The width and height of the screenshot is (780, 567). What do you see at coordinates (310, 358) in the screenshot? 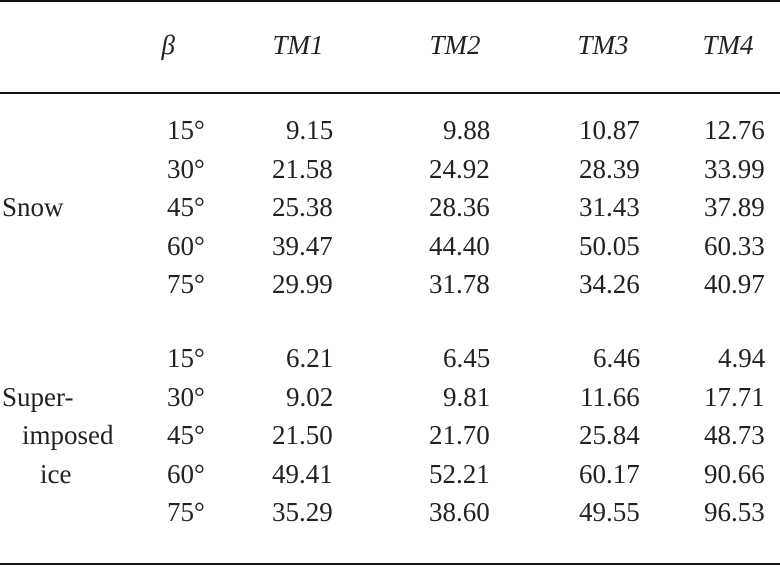
I see `value-cell: 6.21` at bounding box center [310, 358].